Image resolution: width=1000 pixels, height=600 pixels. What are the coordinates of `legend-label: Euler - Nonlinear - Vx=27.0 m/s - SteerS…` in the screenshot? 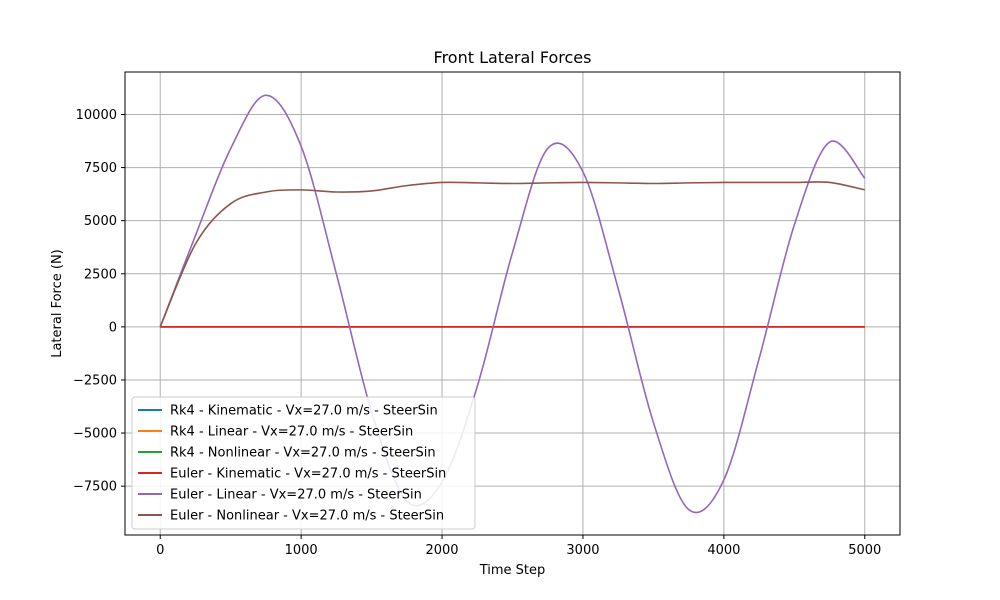 It's located at (307, 516).